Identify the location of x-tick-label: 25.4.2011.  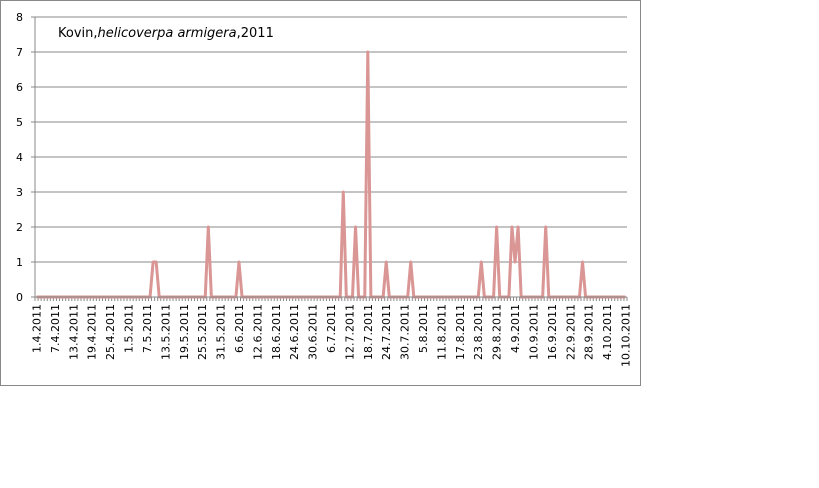
(110, 332).